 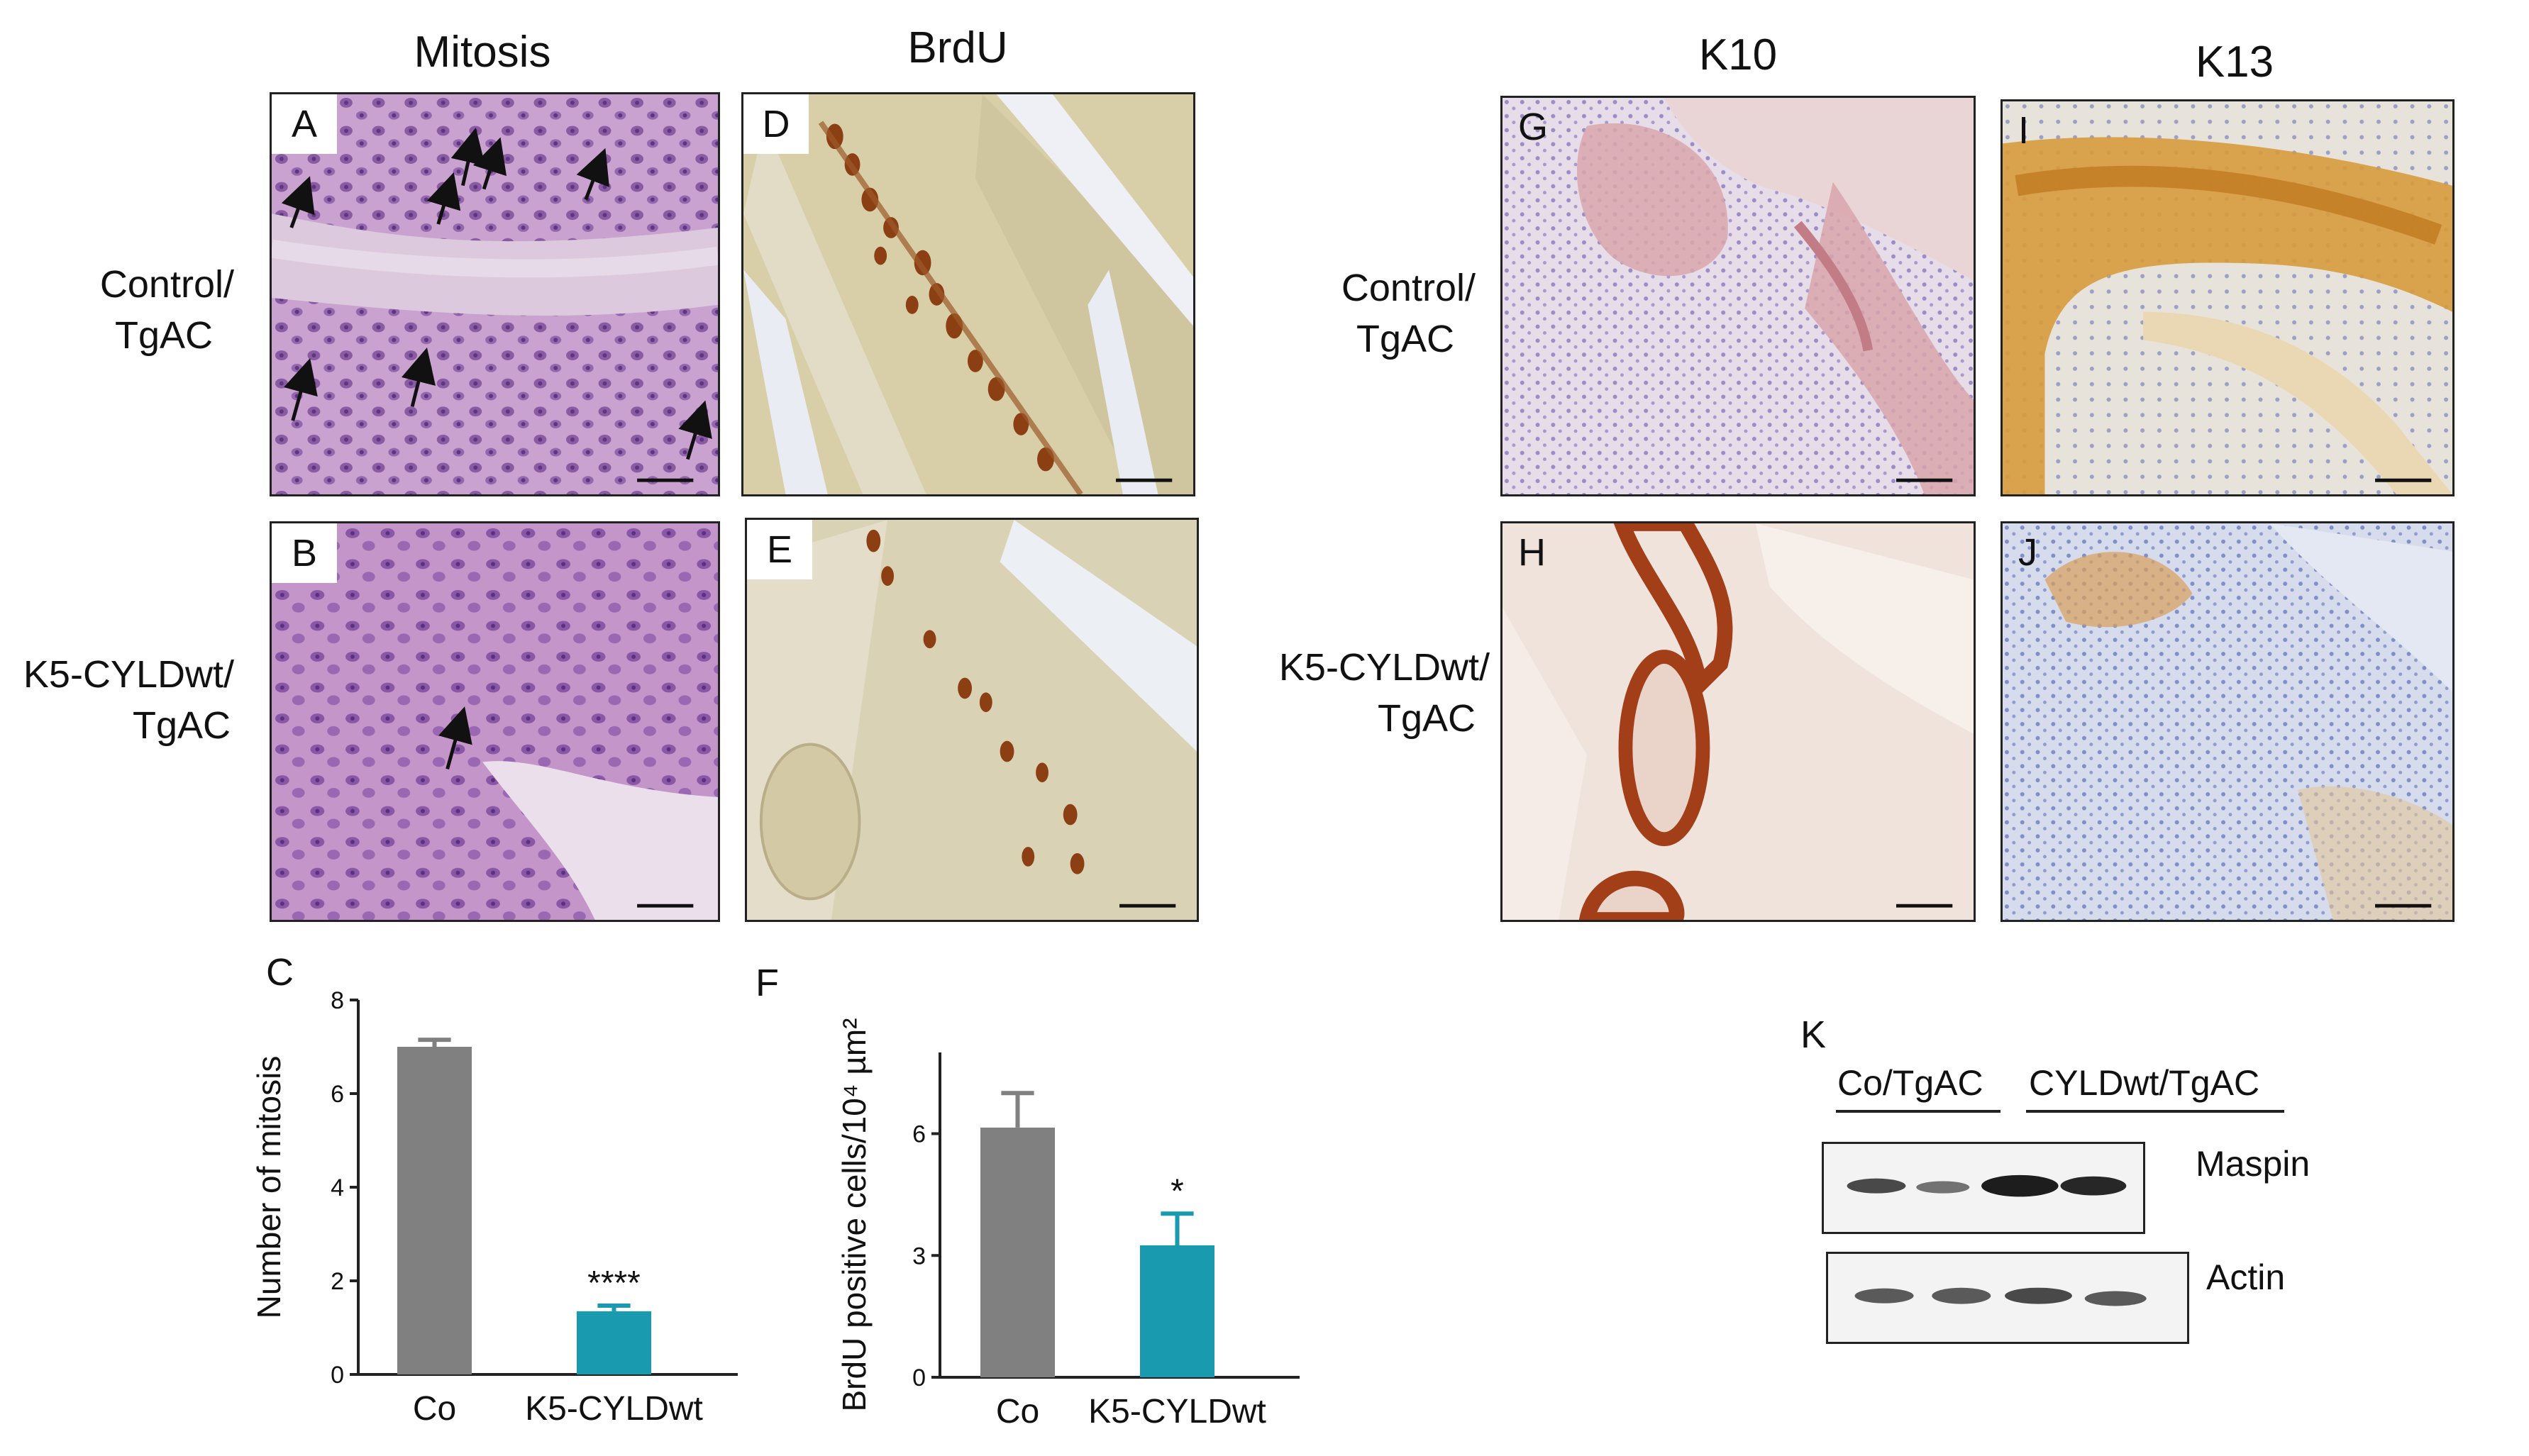 I want to click on y-axis-label: Number of mitosis, so click(x=268, y=1188).